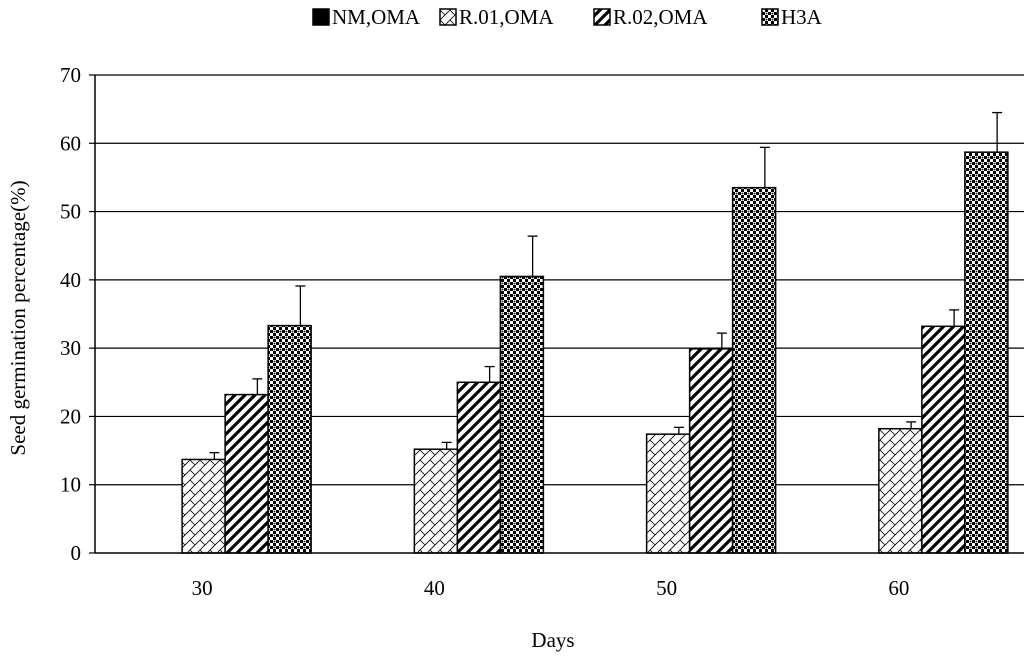 This screenshot has width=1026, height=656. I want to click on y-axis-title: Seed germination percentage(%), so click(18, 317).